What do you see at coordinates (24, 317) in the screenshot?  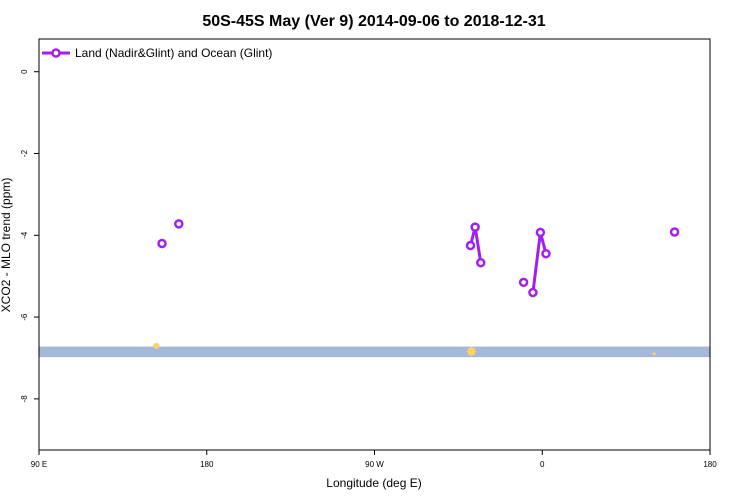 I see `y-tick-label: -6` at bounding box center [24, 317].